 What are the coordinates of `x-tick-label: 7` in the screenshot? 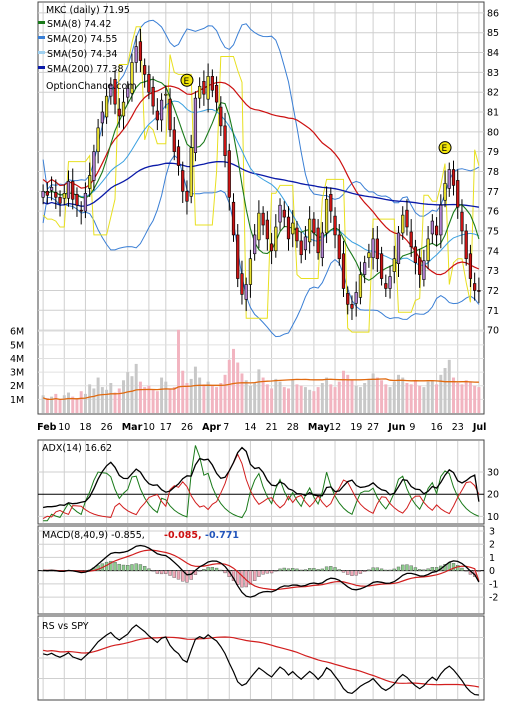 It's located at (226, 427).